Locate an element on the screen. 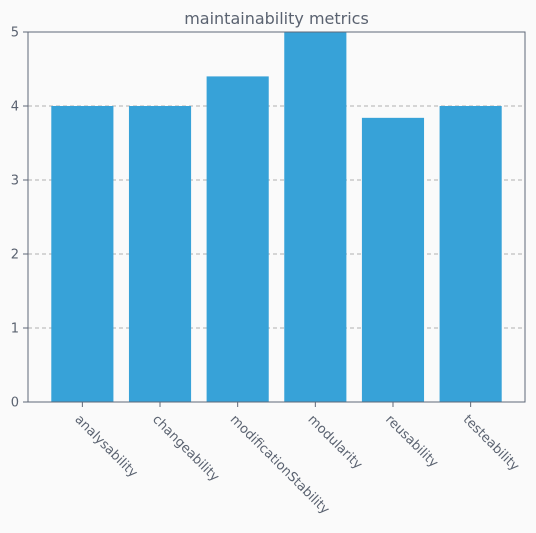 The width and height of the screenshot is (536, 533). x-tick-label: modularity is located at coordinates (334, 442).